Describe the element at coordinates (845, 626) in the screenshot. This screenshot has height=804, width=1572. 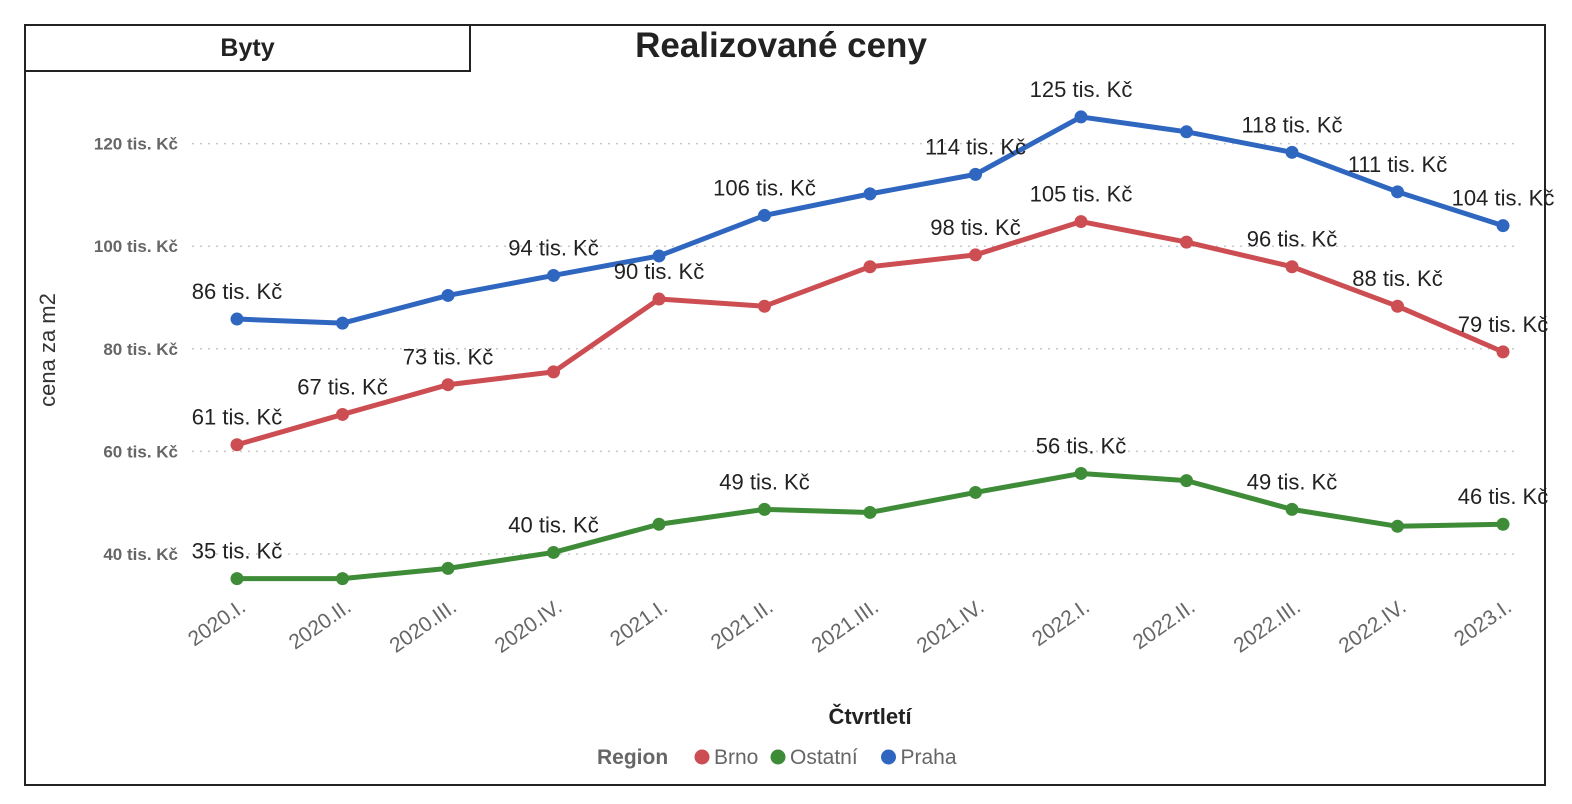
I see `x-tick-label: 2021.III.` at that location.